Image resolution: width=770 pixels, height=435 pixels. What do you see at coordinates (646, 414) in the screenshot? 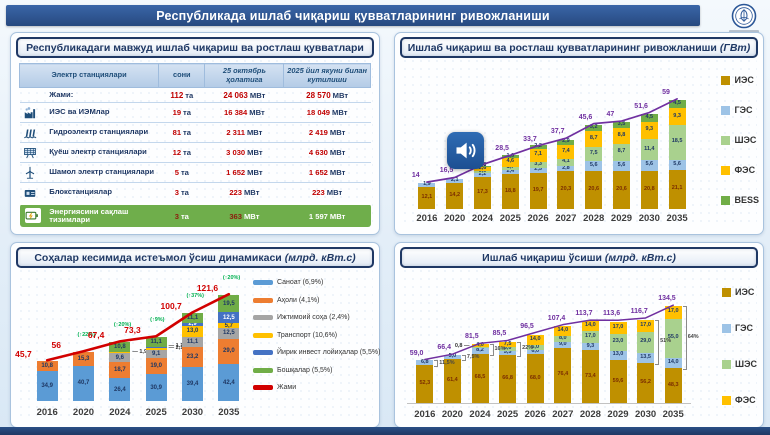
I see `axis-year-label: 2030` at bounding box center [646, 414].